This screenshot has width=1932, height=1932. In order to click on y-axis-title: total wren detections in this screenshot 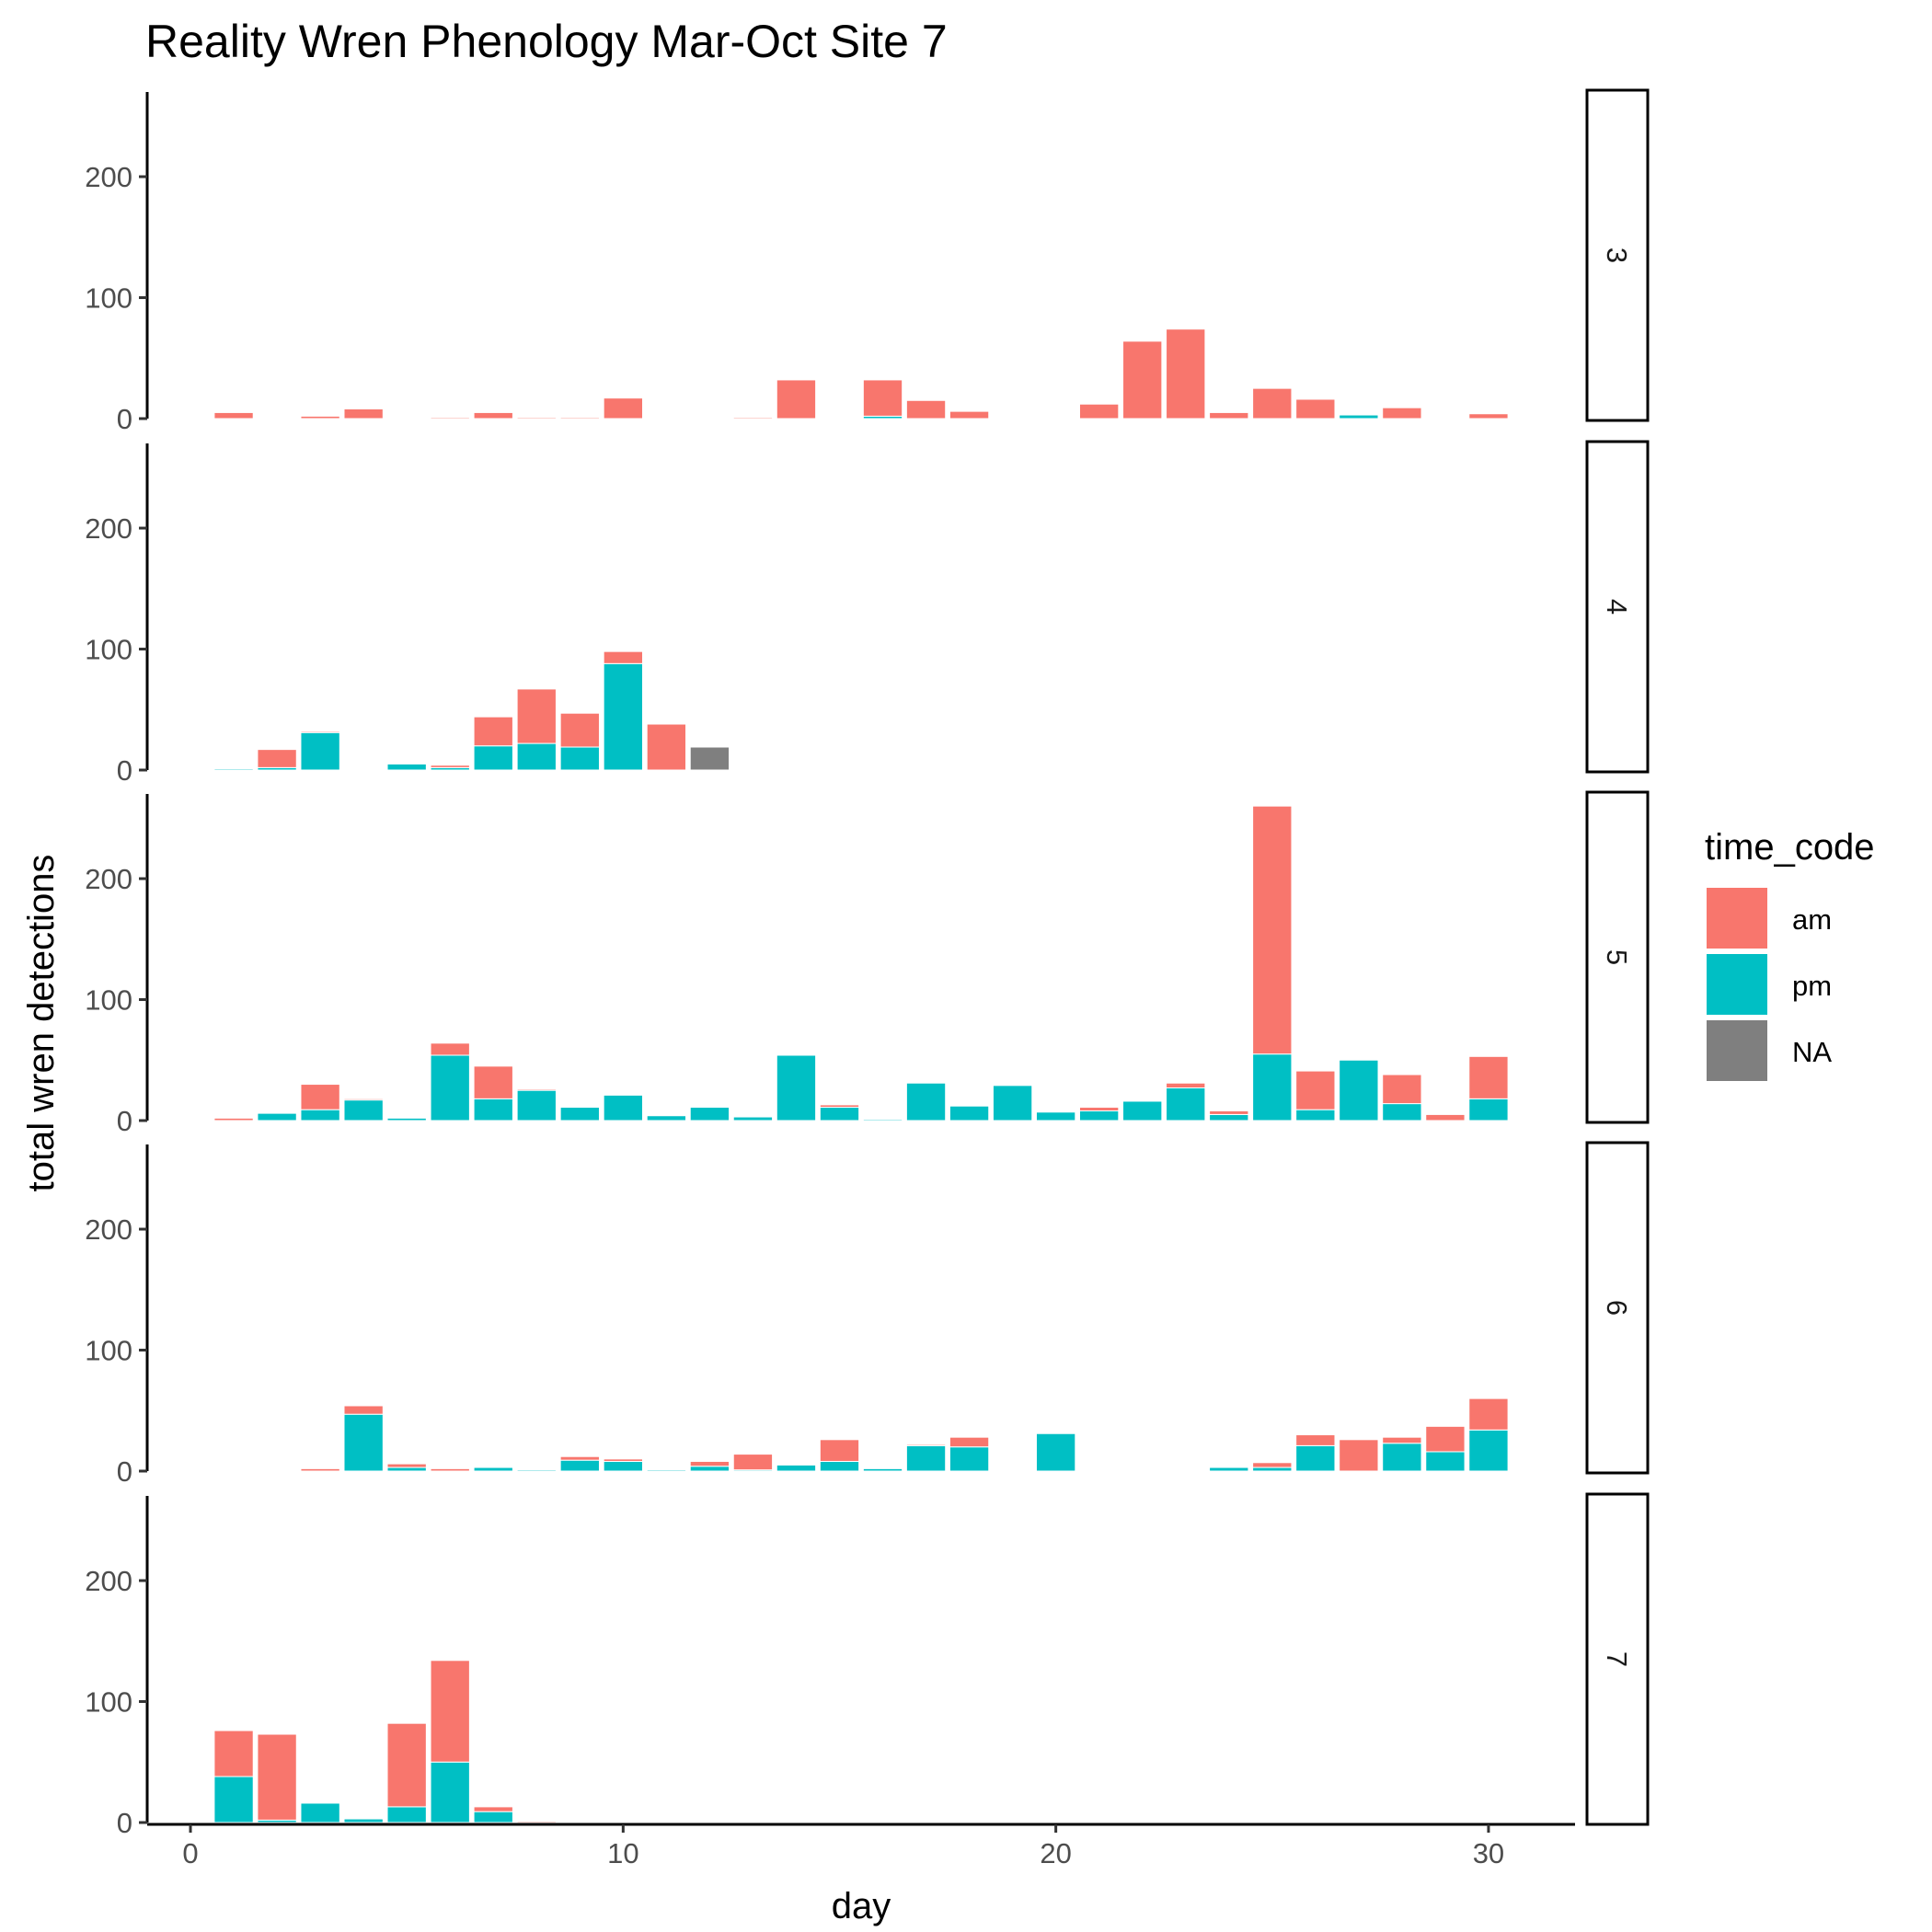, I will do `click(41, 1023)`.